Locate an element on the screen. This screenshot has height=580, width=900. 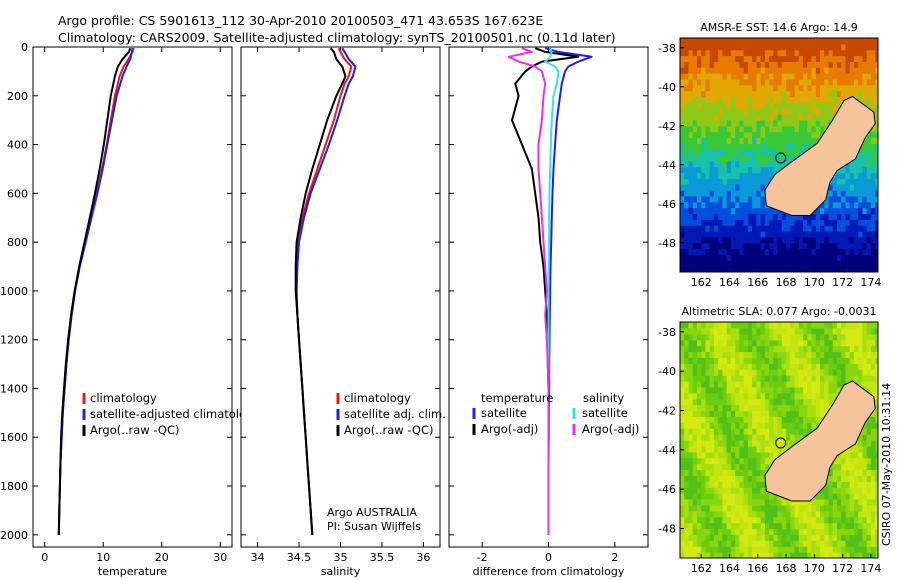
x-tick-label: -2 is located at coordinates (482, 557).